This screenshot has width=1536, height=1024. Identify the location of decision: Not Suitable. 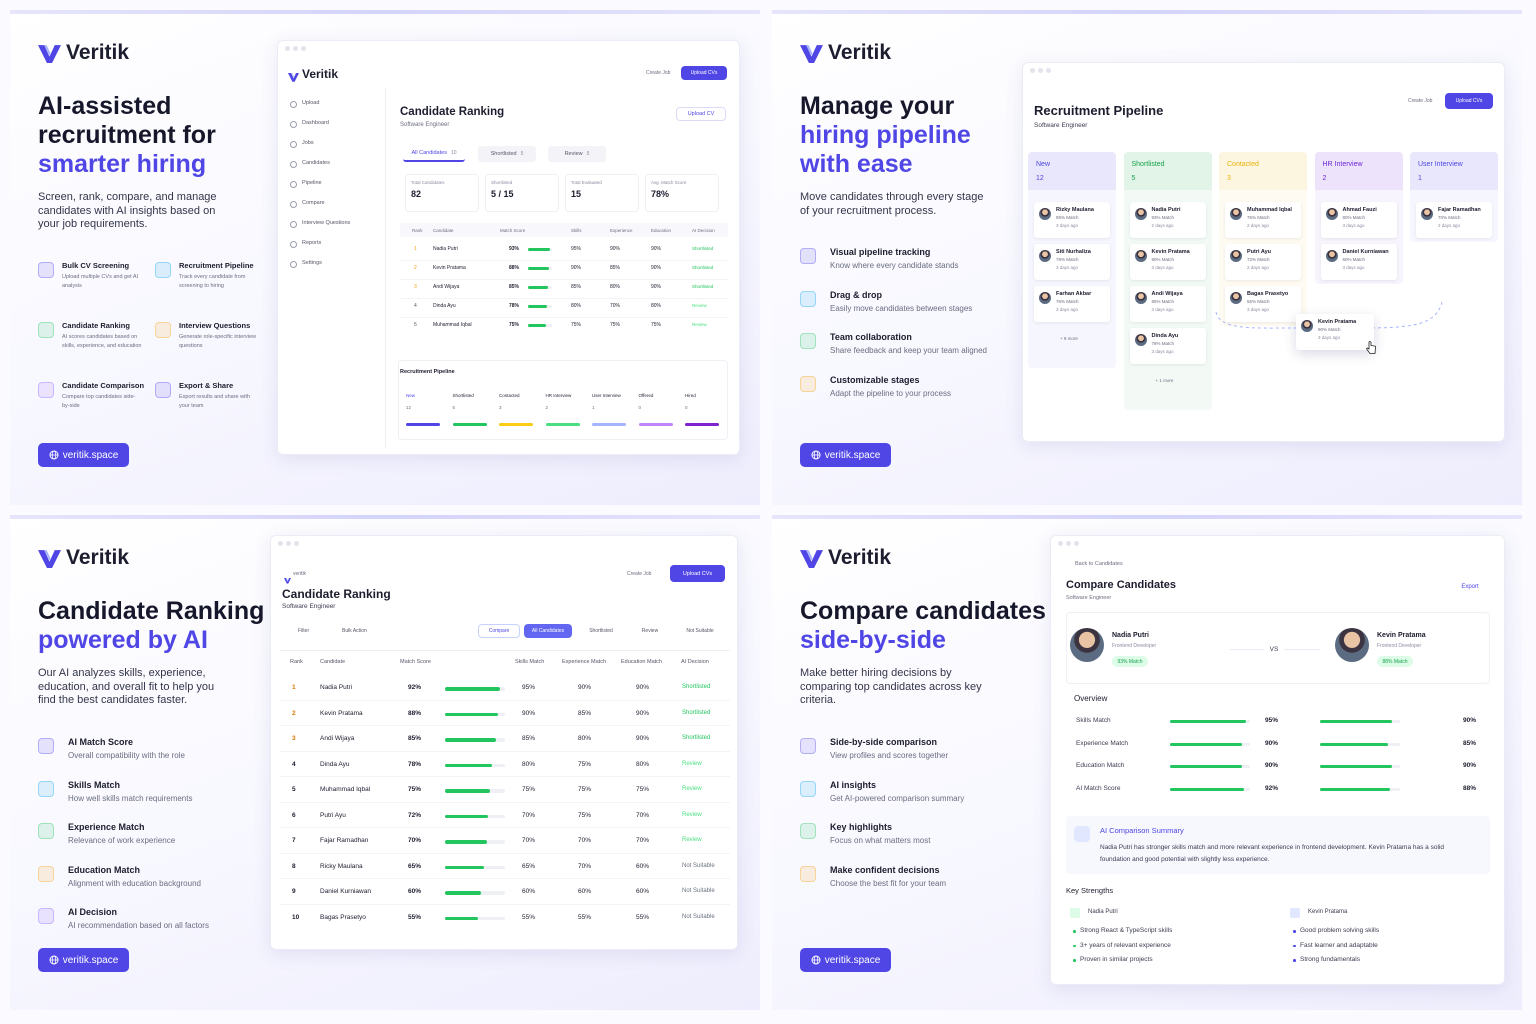
(698, 891).